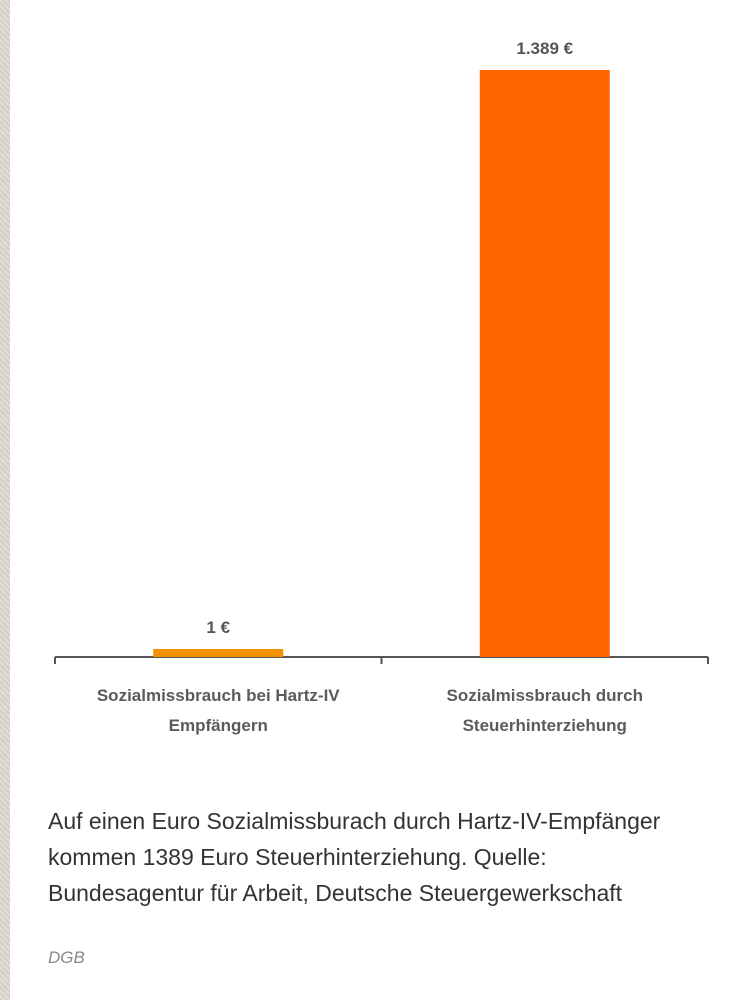  I want to click on category-label: Empfängern, so click(218, 725).